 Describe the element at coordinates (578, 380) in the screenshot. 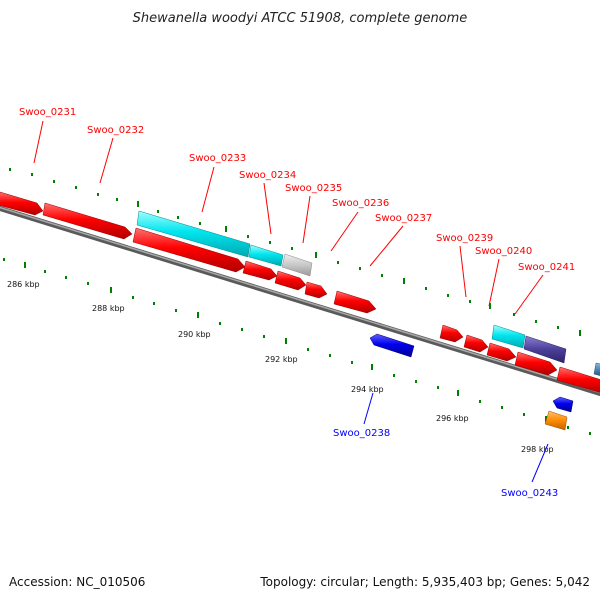

I see `gene-swoo-0242-arrow` at that location.